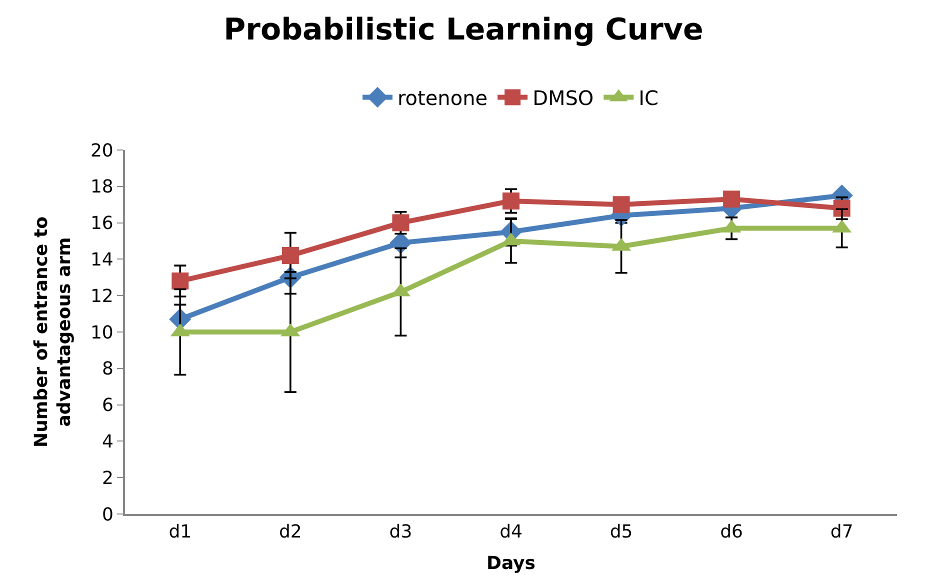 This screenshot has width=927, height=584. I want to click on y-tick-label: 16, so click(102, 223).